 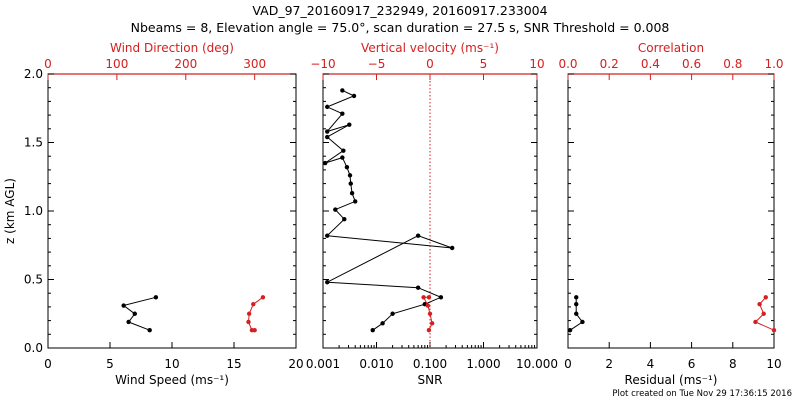 What do you see at coordinates (10, 211) in the screenshot?
I see `y-axis-title: z (km AGL)` at bounding box center [10, 211].